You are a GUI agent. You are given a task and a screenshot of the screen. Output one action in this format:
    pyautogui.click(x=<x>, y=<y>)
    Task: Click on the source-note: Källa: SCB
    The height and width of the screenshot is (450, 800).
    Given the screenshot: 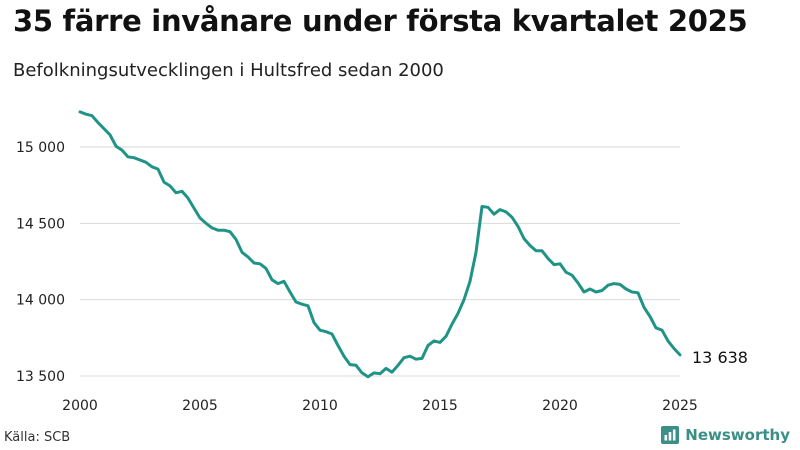 What is the action you would take?
    pyautogui.click(x=37, y=437)
    